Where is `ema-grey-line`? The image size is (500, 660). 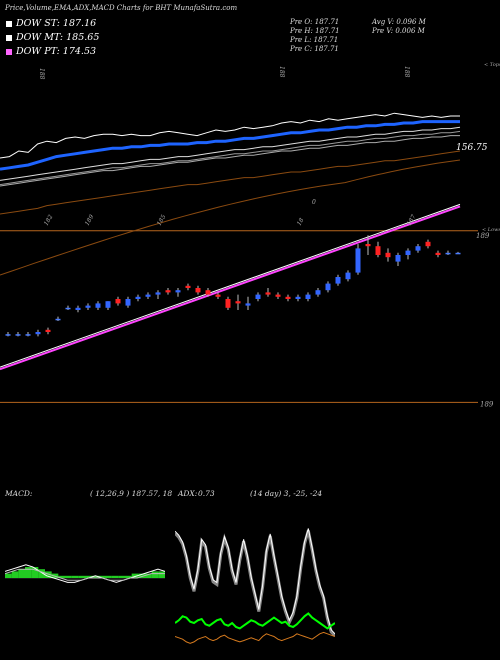
ema-grey-line is located at coordinates (230, 153).